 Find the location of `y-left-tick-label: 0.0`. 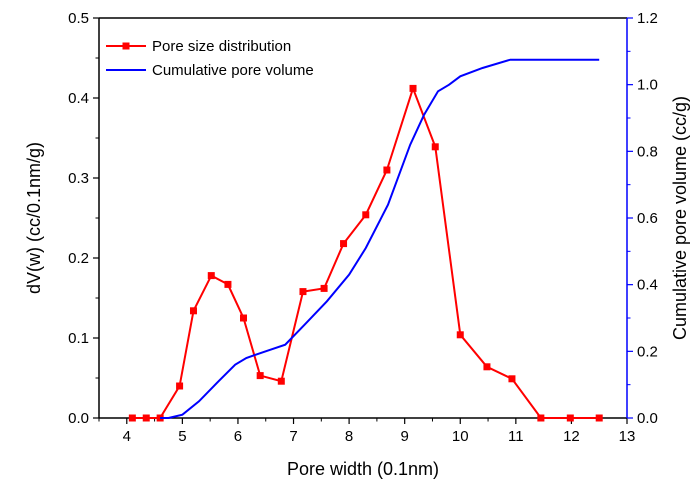

y-left-tick-label: 0.0 is located at coordinates (78, 418).